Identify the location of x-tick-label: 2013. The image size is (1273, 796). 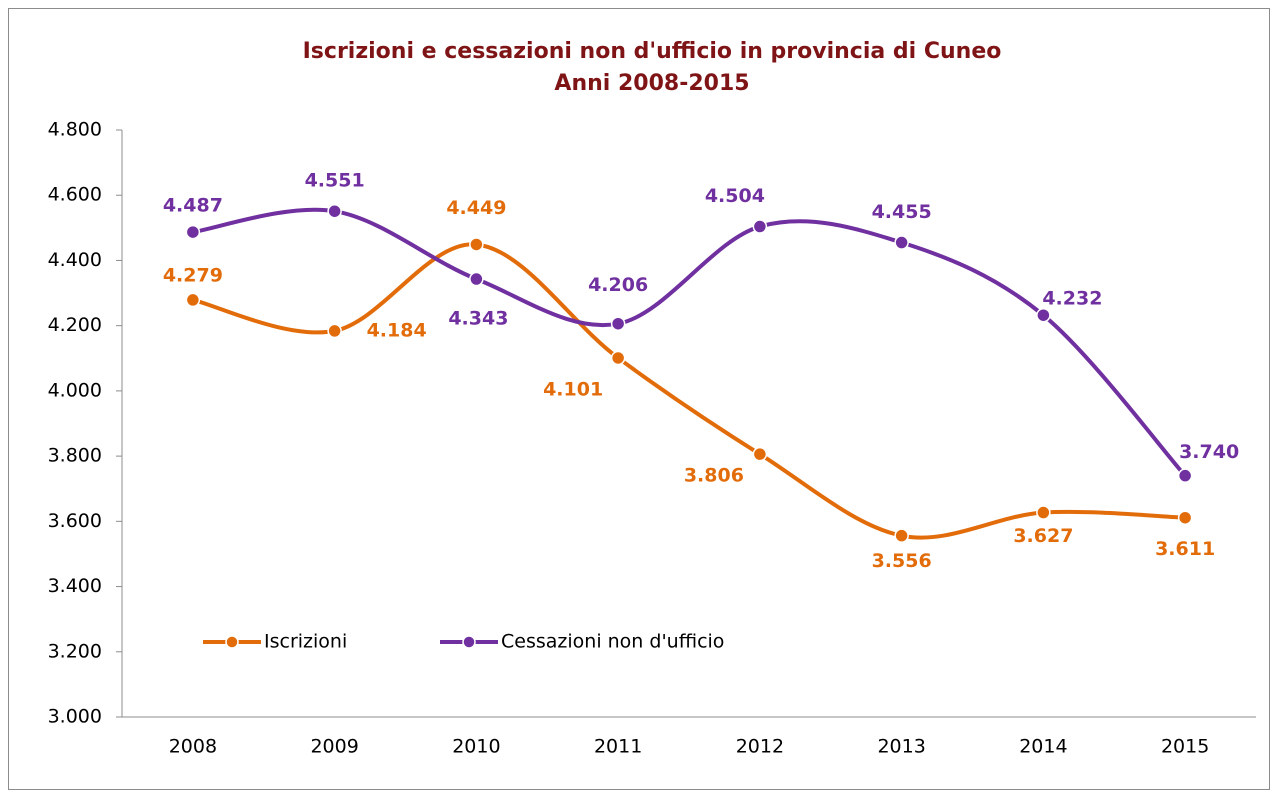
(901, 747).